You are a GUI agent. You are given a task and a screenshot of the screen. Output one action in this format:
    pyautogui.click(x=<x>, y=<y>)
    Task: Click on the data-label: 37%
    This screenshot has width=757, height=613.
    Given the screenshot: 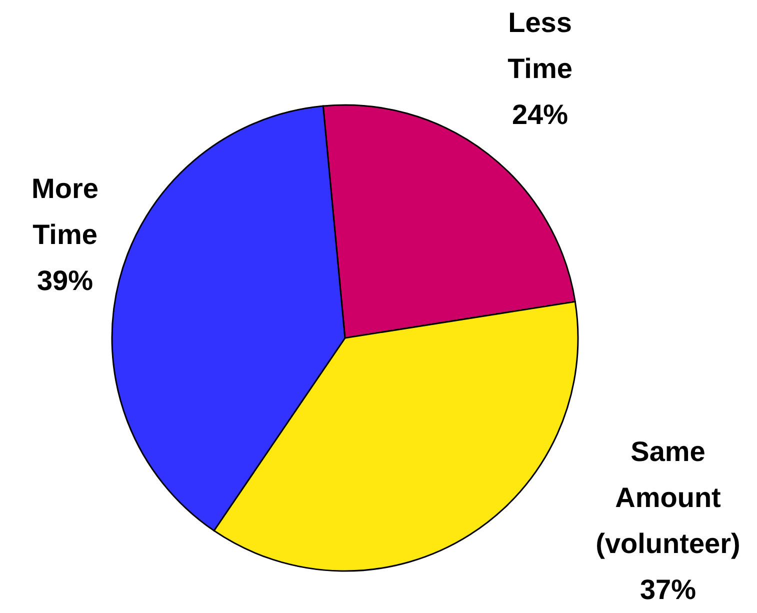 What is the action you would take?
    pyautogui.click(x=668, y=589)
    